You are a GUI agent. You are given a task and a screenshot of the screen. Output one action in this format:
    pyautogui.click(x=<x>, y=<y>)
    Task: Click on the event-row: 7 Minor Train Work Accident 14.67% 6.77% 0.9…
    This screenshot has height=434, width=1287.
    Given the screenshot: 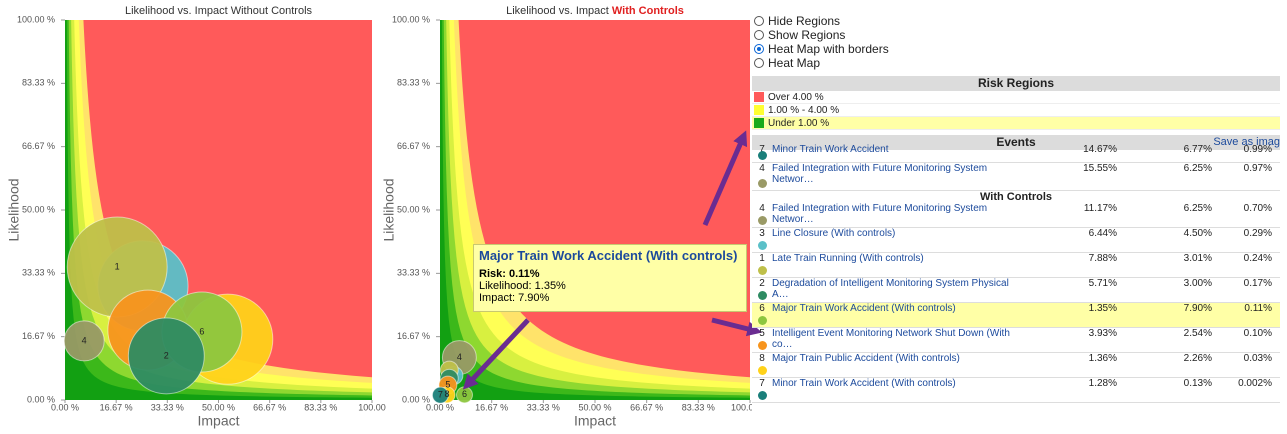 What is the action you would take?
    pyautogui.click(x=1016, y=153)
    